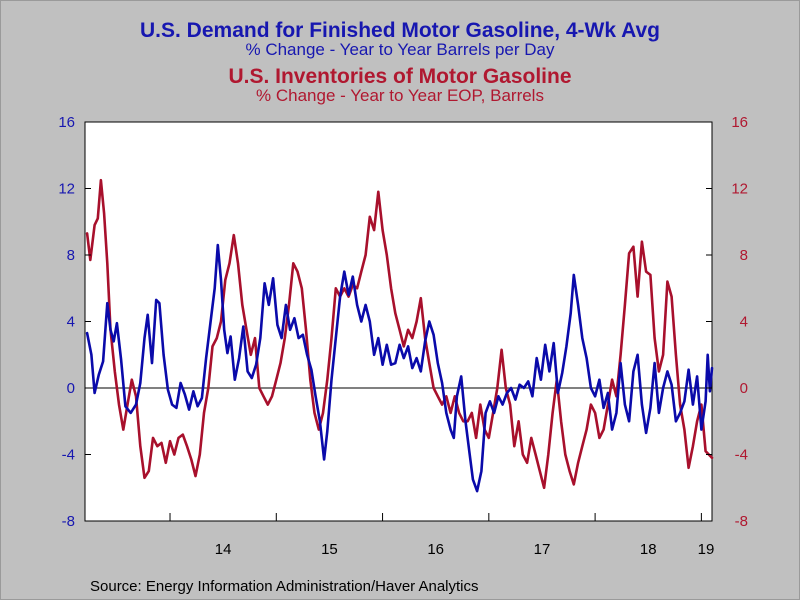 The image size is (800, 600). What do you see at coordinates (71, 322) in the screenshot?
I see `y-left-tick-label: 4` at bounding box center [71, 322].